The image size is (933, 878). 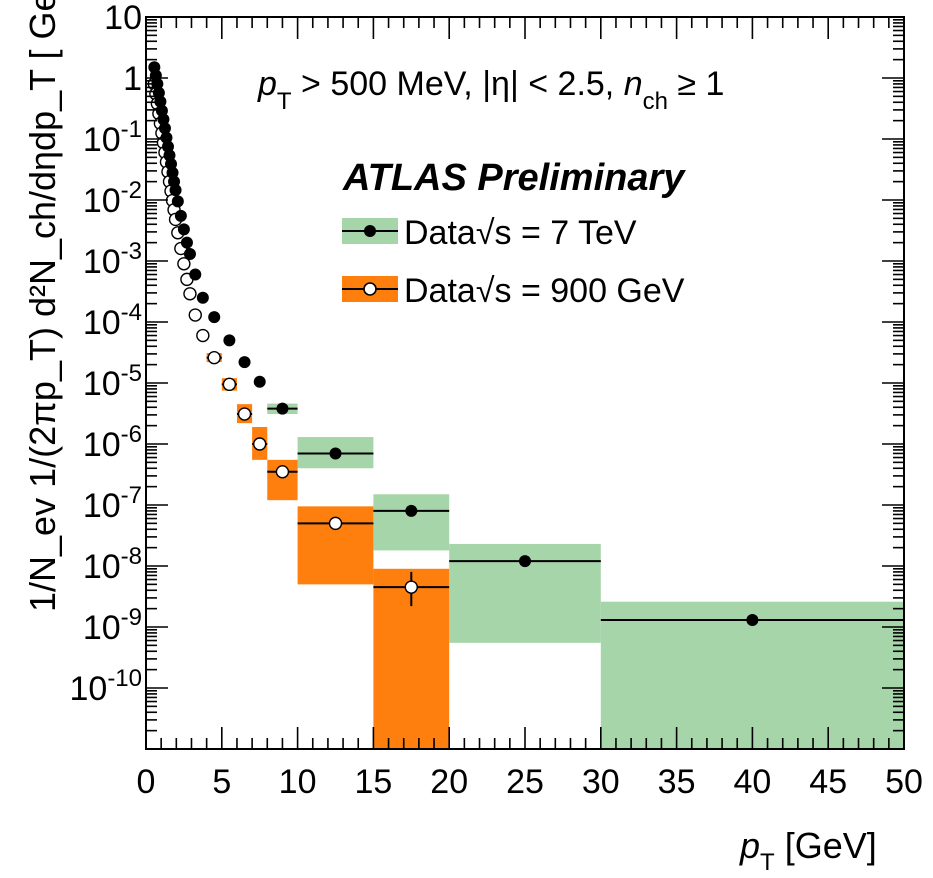 What do you see at coordinates (112, 137) in the screenshot?
I see `y-tick-label-2: 10⁻¹` at bounding box center [112, 137].